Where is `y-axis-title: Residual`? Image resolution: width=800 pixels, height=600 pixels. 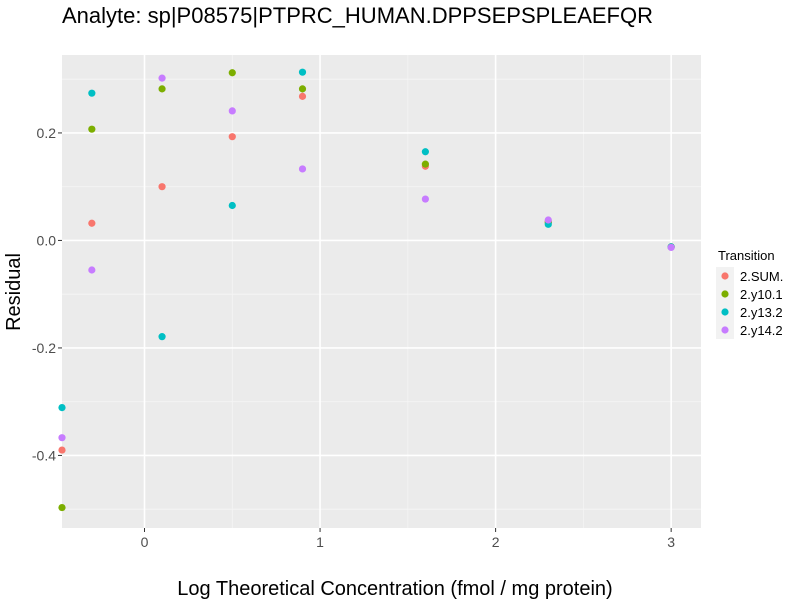
y-axis-title: Residual is located at coordinates (14, 292).